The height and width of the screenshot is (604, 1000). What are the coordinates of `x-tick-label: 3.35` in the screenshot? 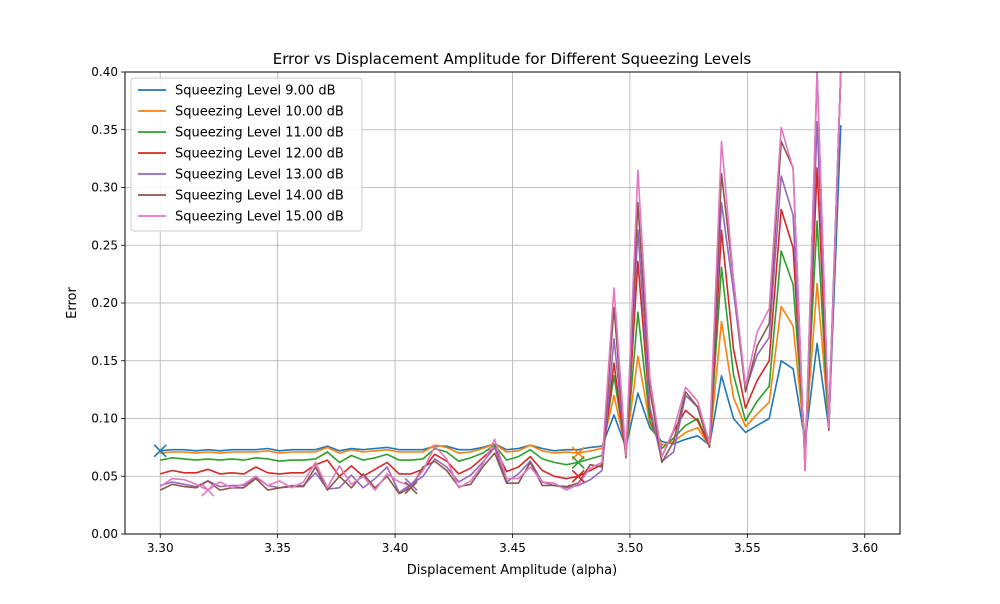 It's located at (277, 548).